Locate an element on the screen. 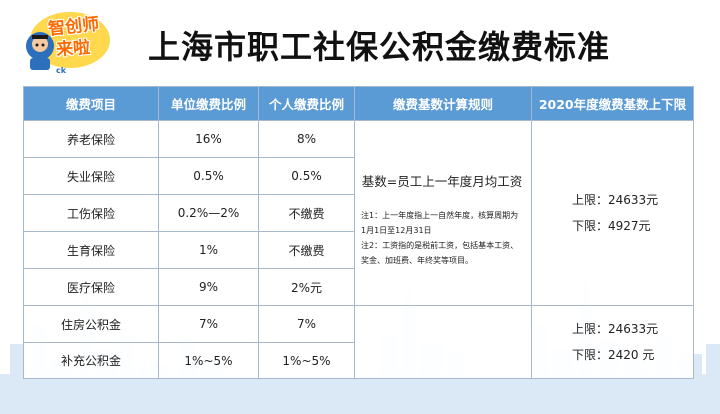 The width and height of the screenshot is (720, 414). cell-item: 失业保险 is located at coordinates (91, 176).